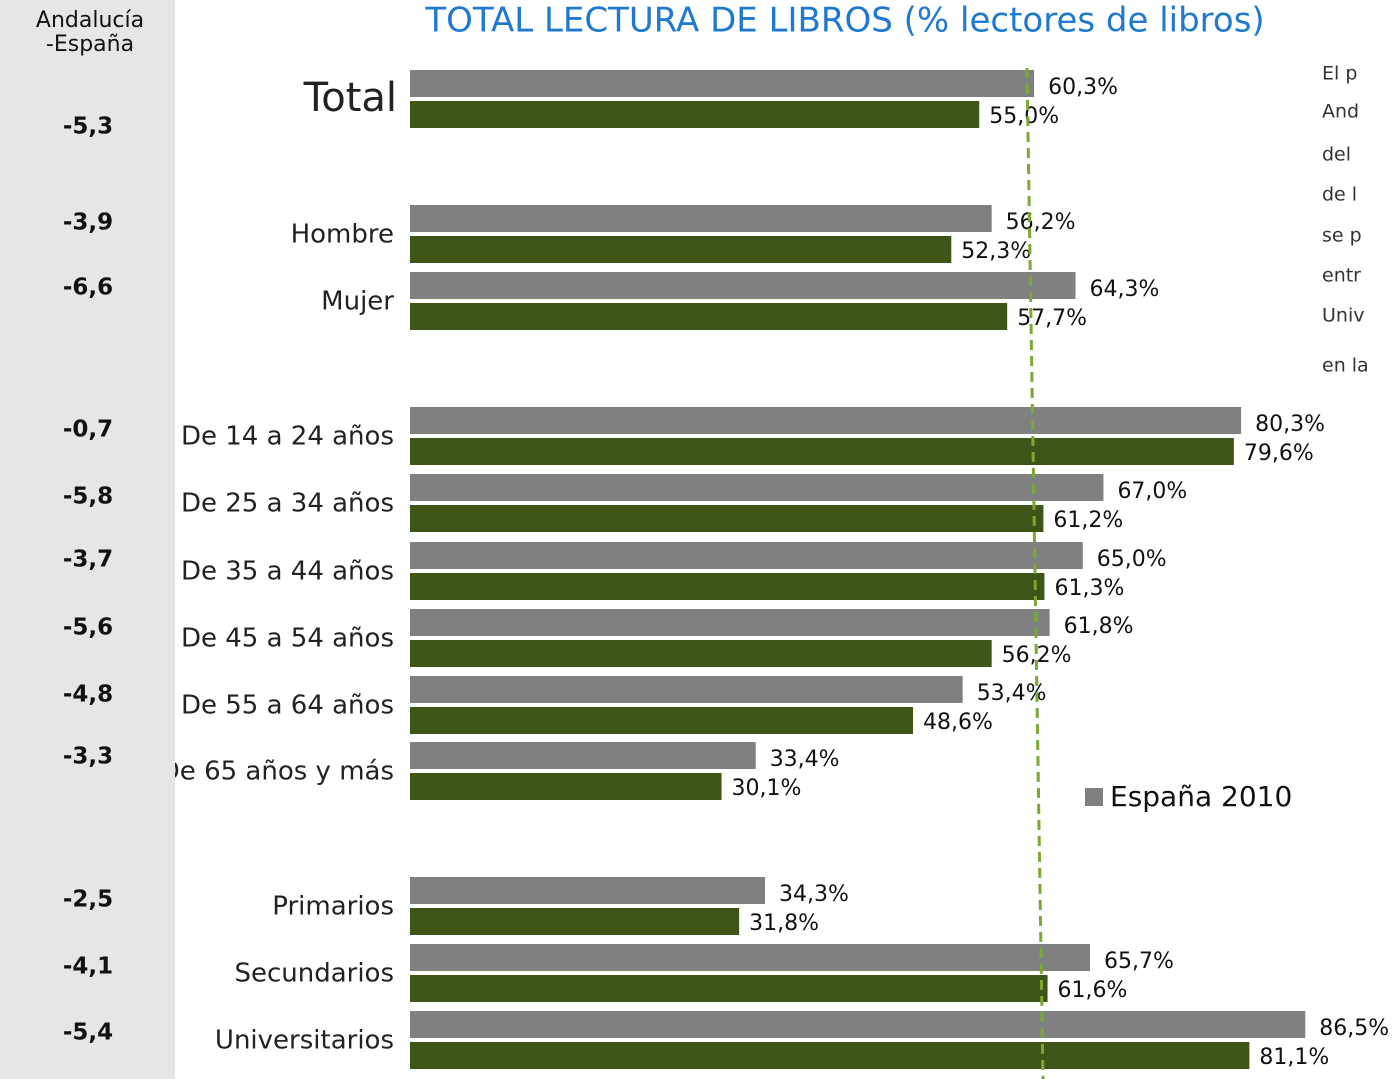  Describe the element at coordinates (1341, 276) in the screenshot. I see `side-text: entr` at that location.